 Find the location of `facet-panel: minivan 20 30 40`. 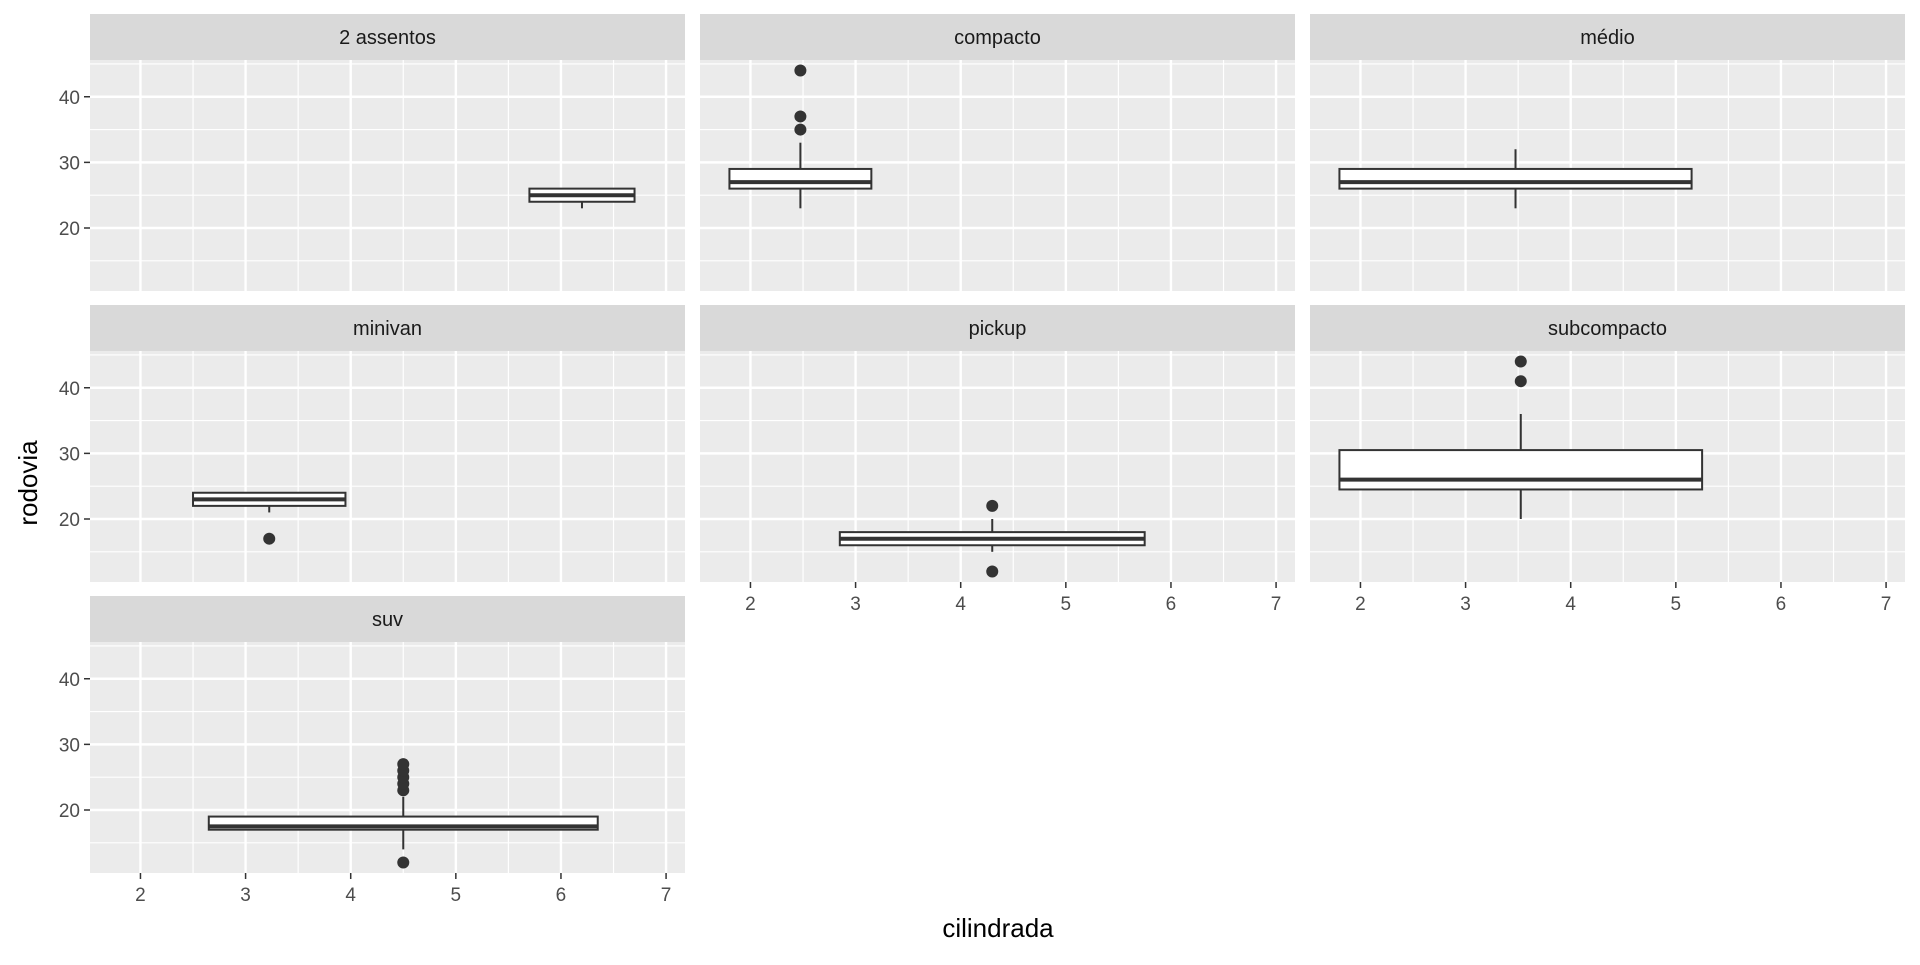

facet-panel: minivan 20 30 40 is located at coordinates (372, 443).